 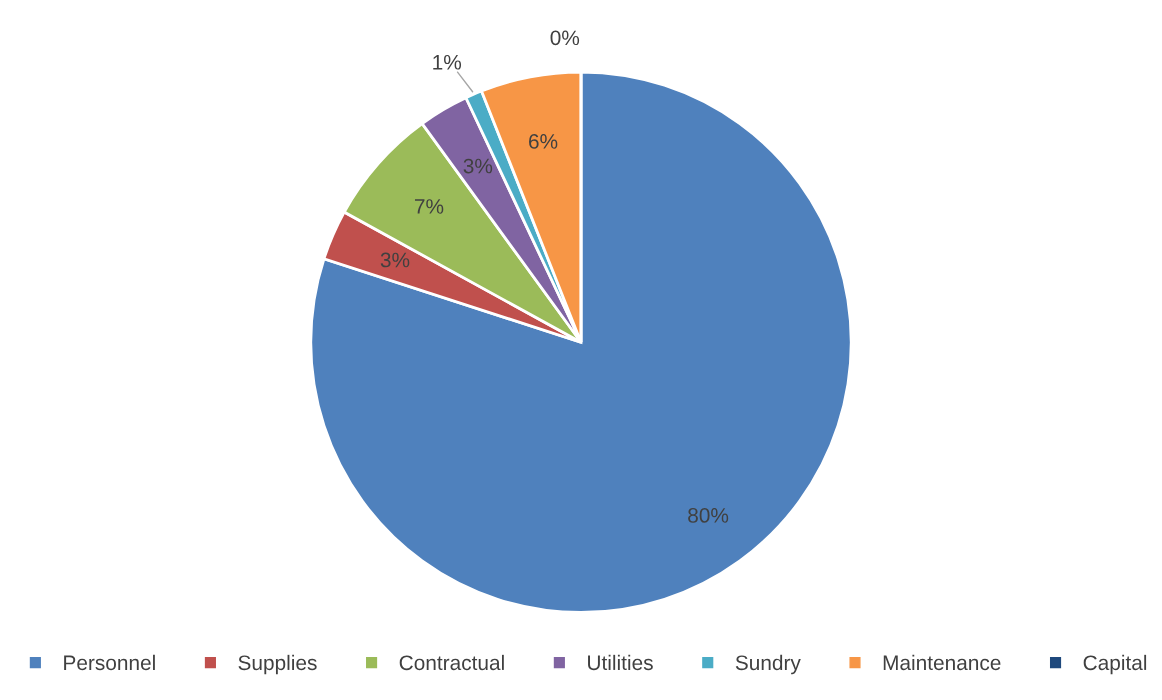 What do you see at coordinates (708, 515) in the screenshot?
I see `data-label: 80%` at bounding box center [708, 515].